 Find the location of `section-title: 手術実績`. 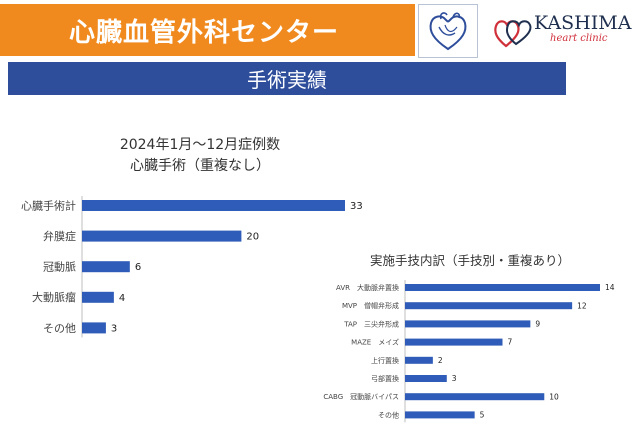

section-title: 手術実績 is located at coordinates (287, 80).